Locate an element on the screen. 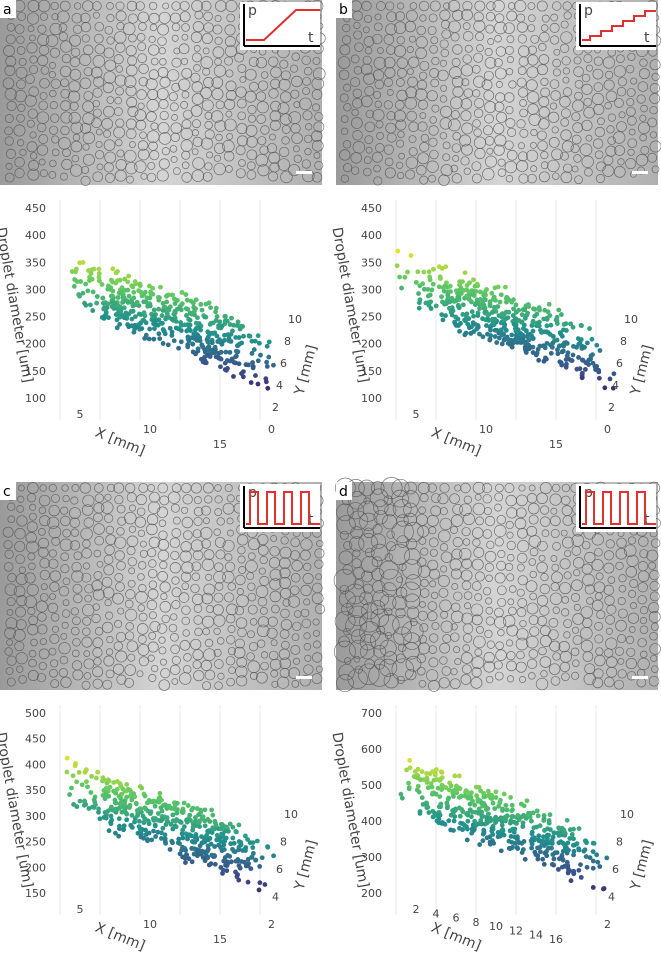  z-tick-label: 500 is located at coordinates (35, 713).